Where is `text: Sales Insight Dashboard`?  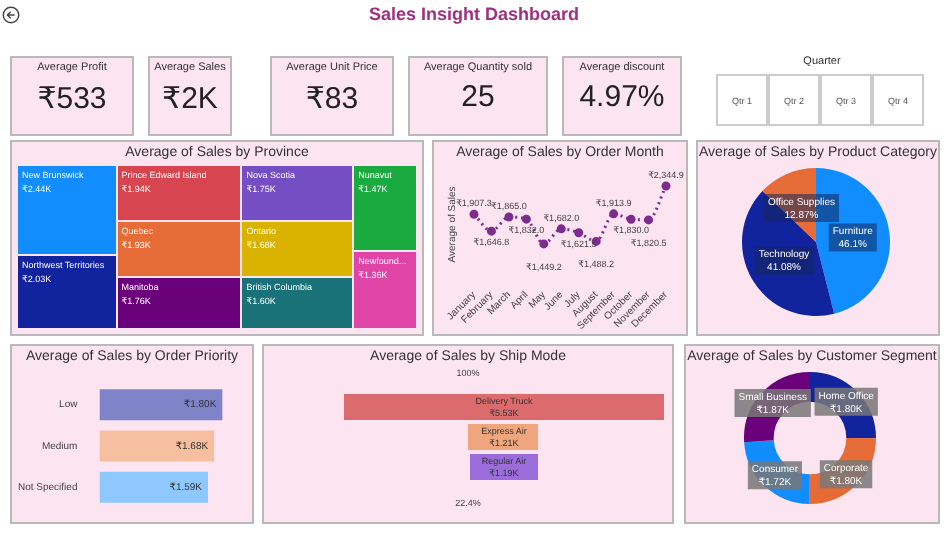
text: Sales Insight Dashboard is located at coordinates (474, 14).